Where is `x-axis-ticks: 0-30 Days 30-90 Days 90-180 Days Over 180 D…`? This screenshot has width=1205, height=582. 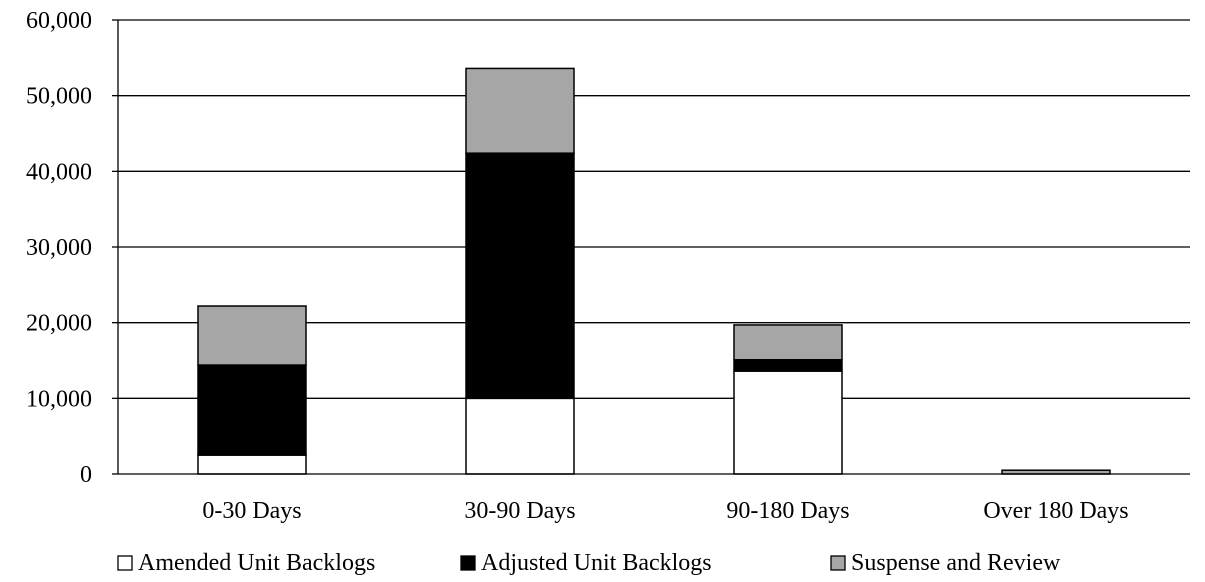
x-axis-ticks: 0-30 Days 30-90 Days 90-180 Days Over 180 D… is located at coordinates (665, 511).